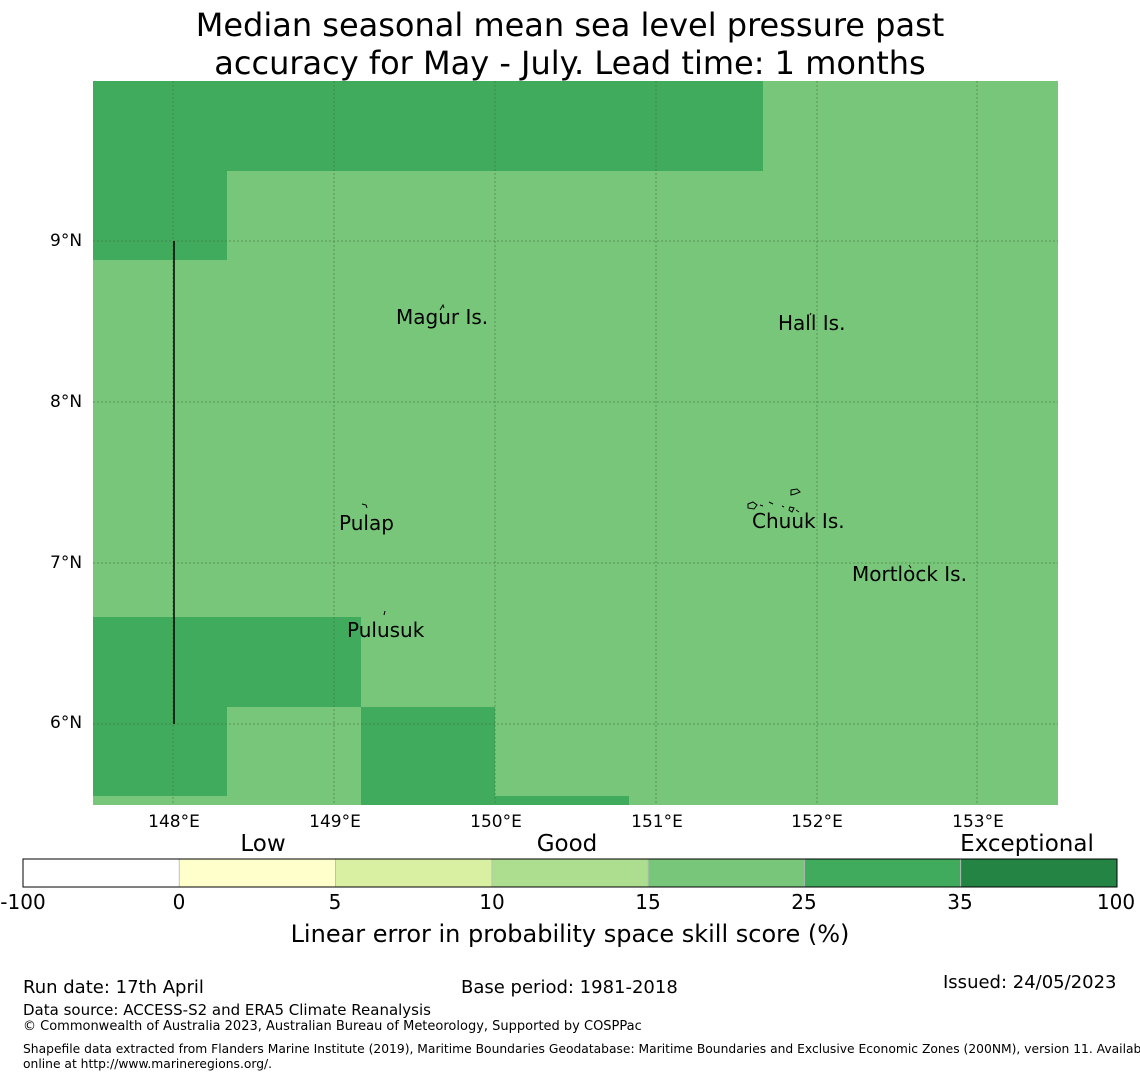 The height and width of the screenshot is (1080, 1140). Describe the element at coordinates (66, 563) in the screenshot. I see `lat-label-7: 7°N` at that location.